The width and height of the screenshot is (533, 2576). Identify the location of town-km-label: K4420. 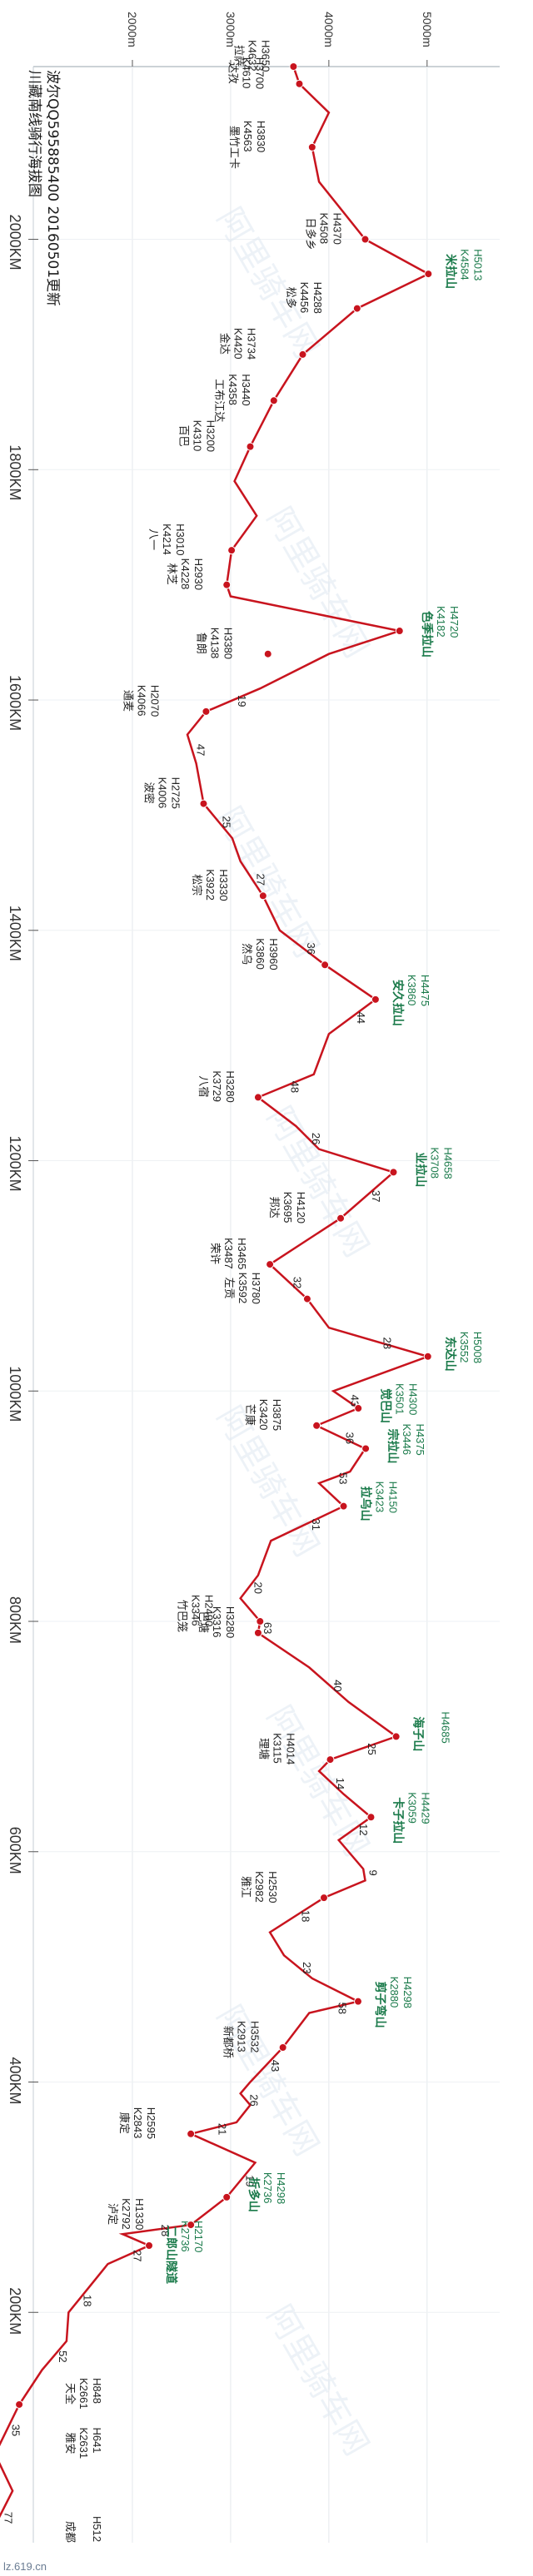
(238, 344).